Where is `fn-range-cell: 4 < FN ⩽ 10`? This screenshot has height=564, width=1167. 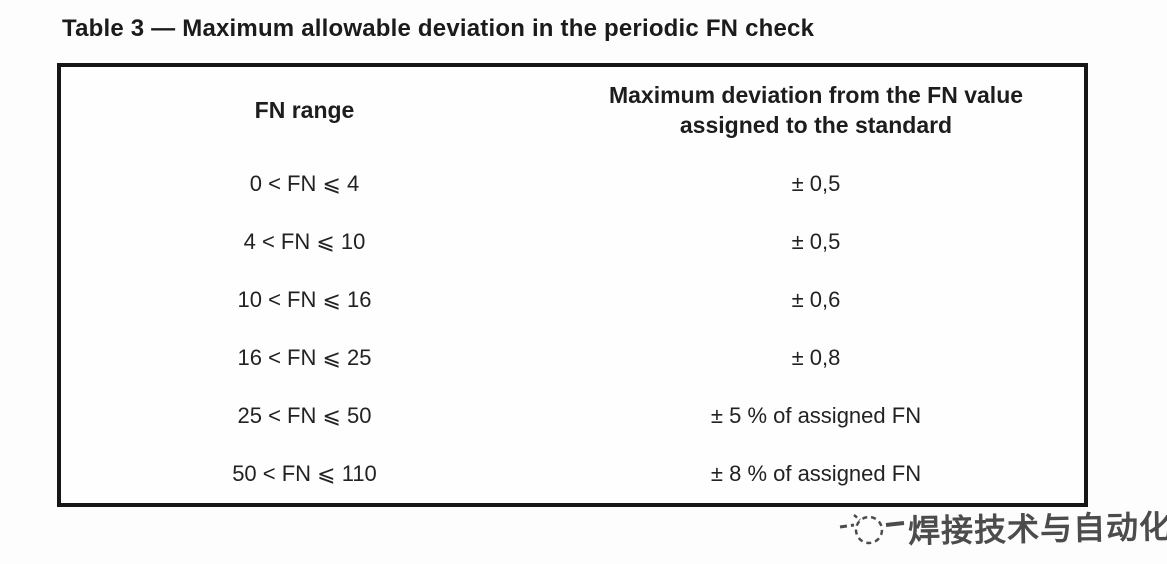 fn-range-cell: 4 < FN ⩽ 10 is located at coordinates (304, 241).